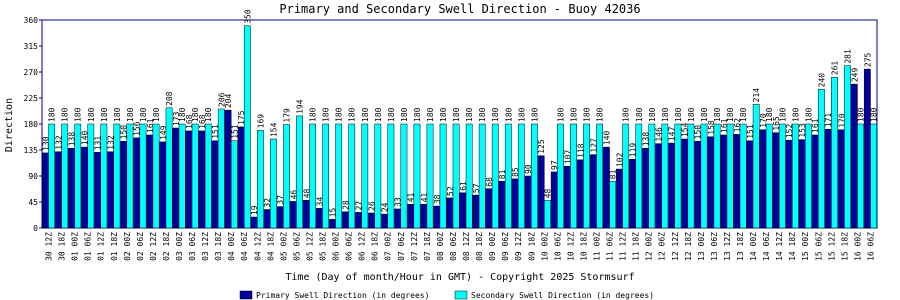 This screenshot has width=900, height=300. I want to click on legend-label: Primary Swell Direction (in degrees), so click(342, 295).